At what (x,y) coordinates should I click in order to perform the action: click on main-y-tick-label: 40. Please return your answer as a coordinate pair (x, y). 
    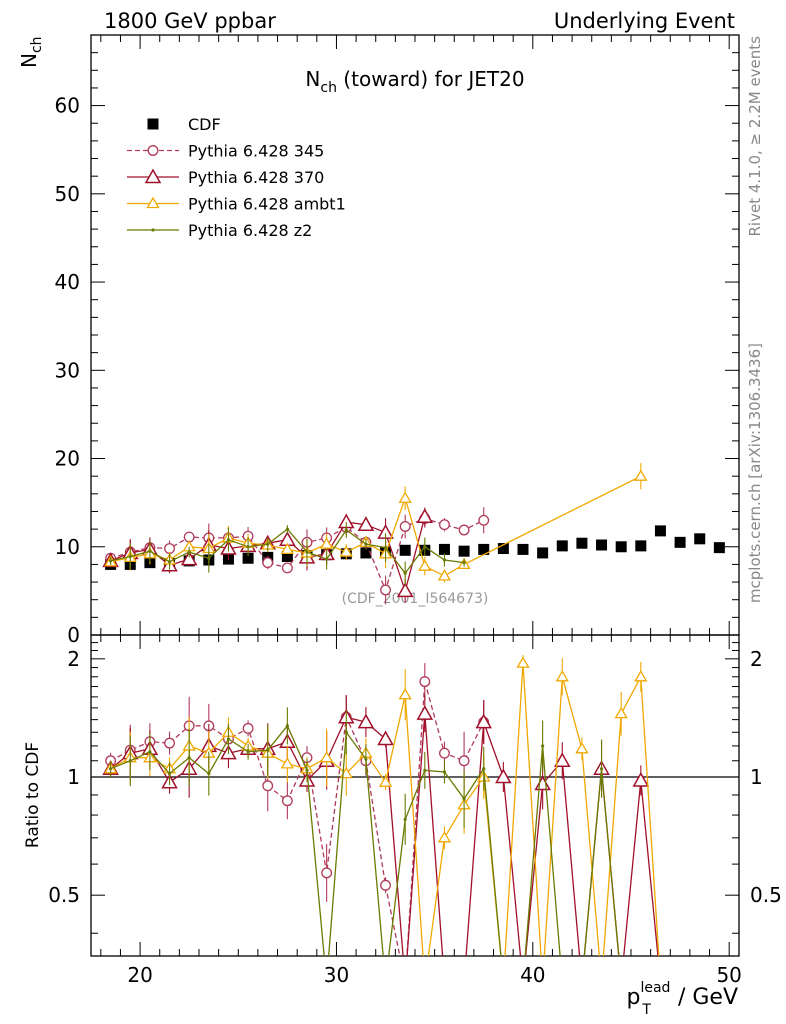
    Looking at the image, I should click on (67, 282).